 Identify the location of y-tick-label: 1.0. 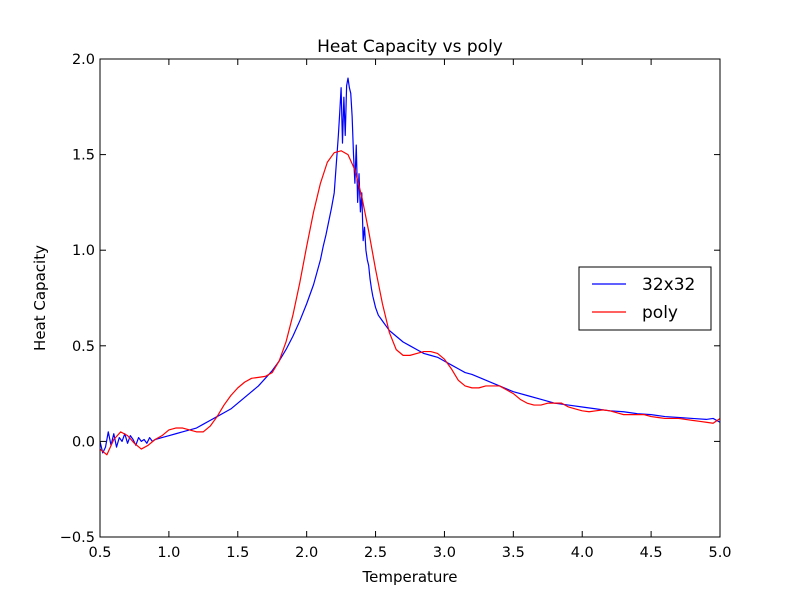
(83, 251).